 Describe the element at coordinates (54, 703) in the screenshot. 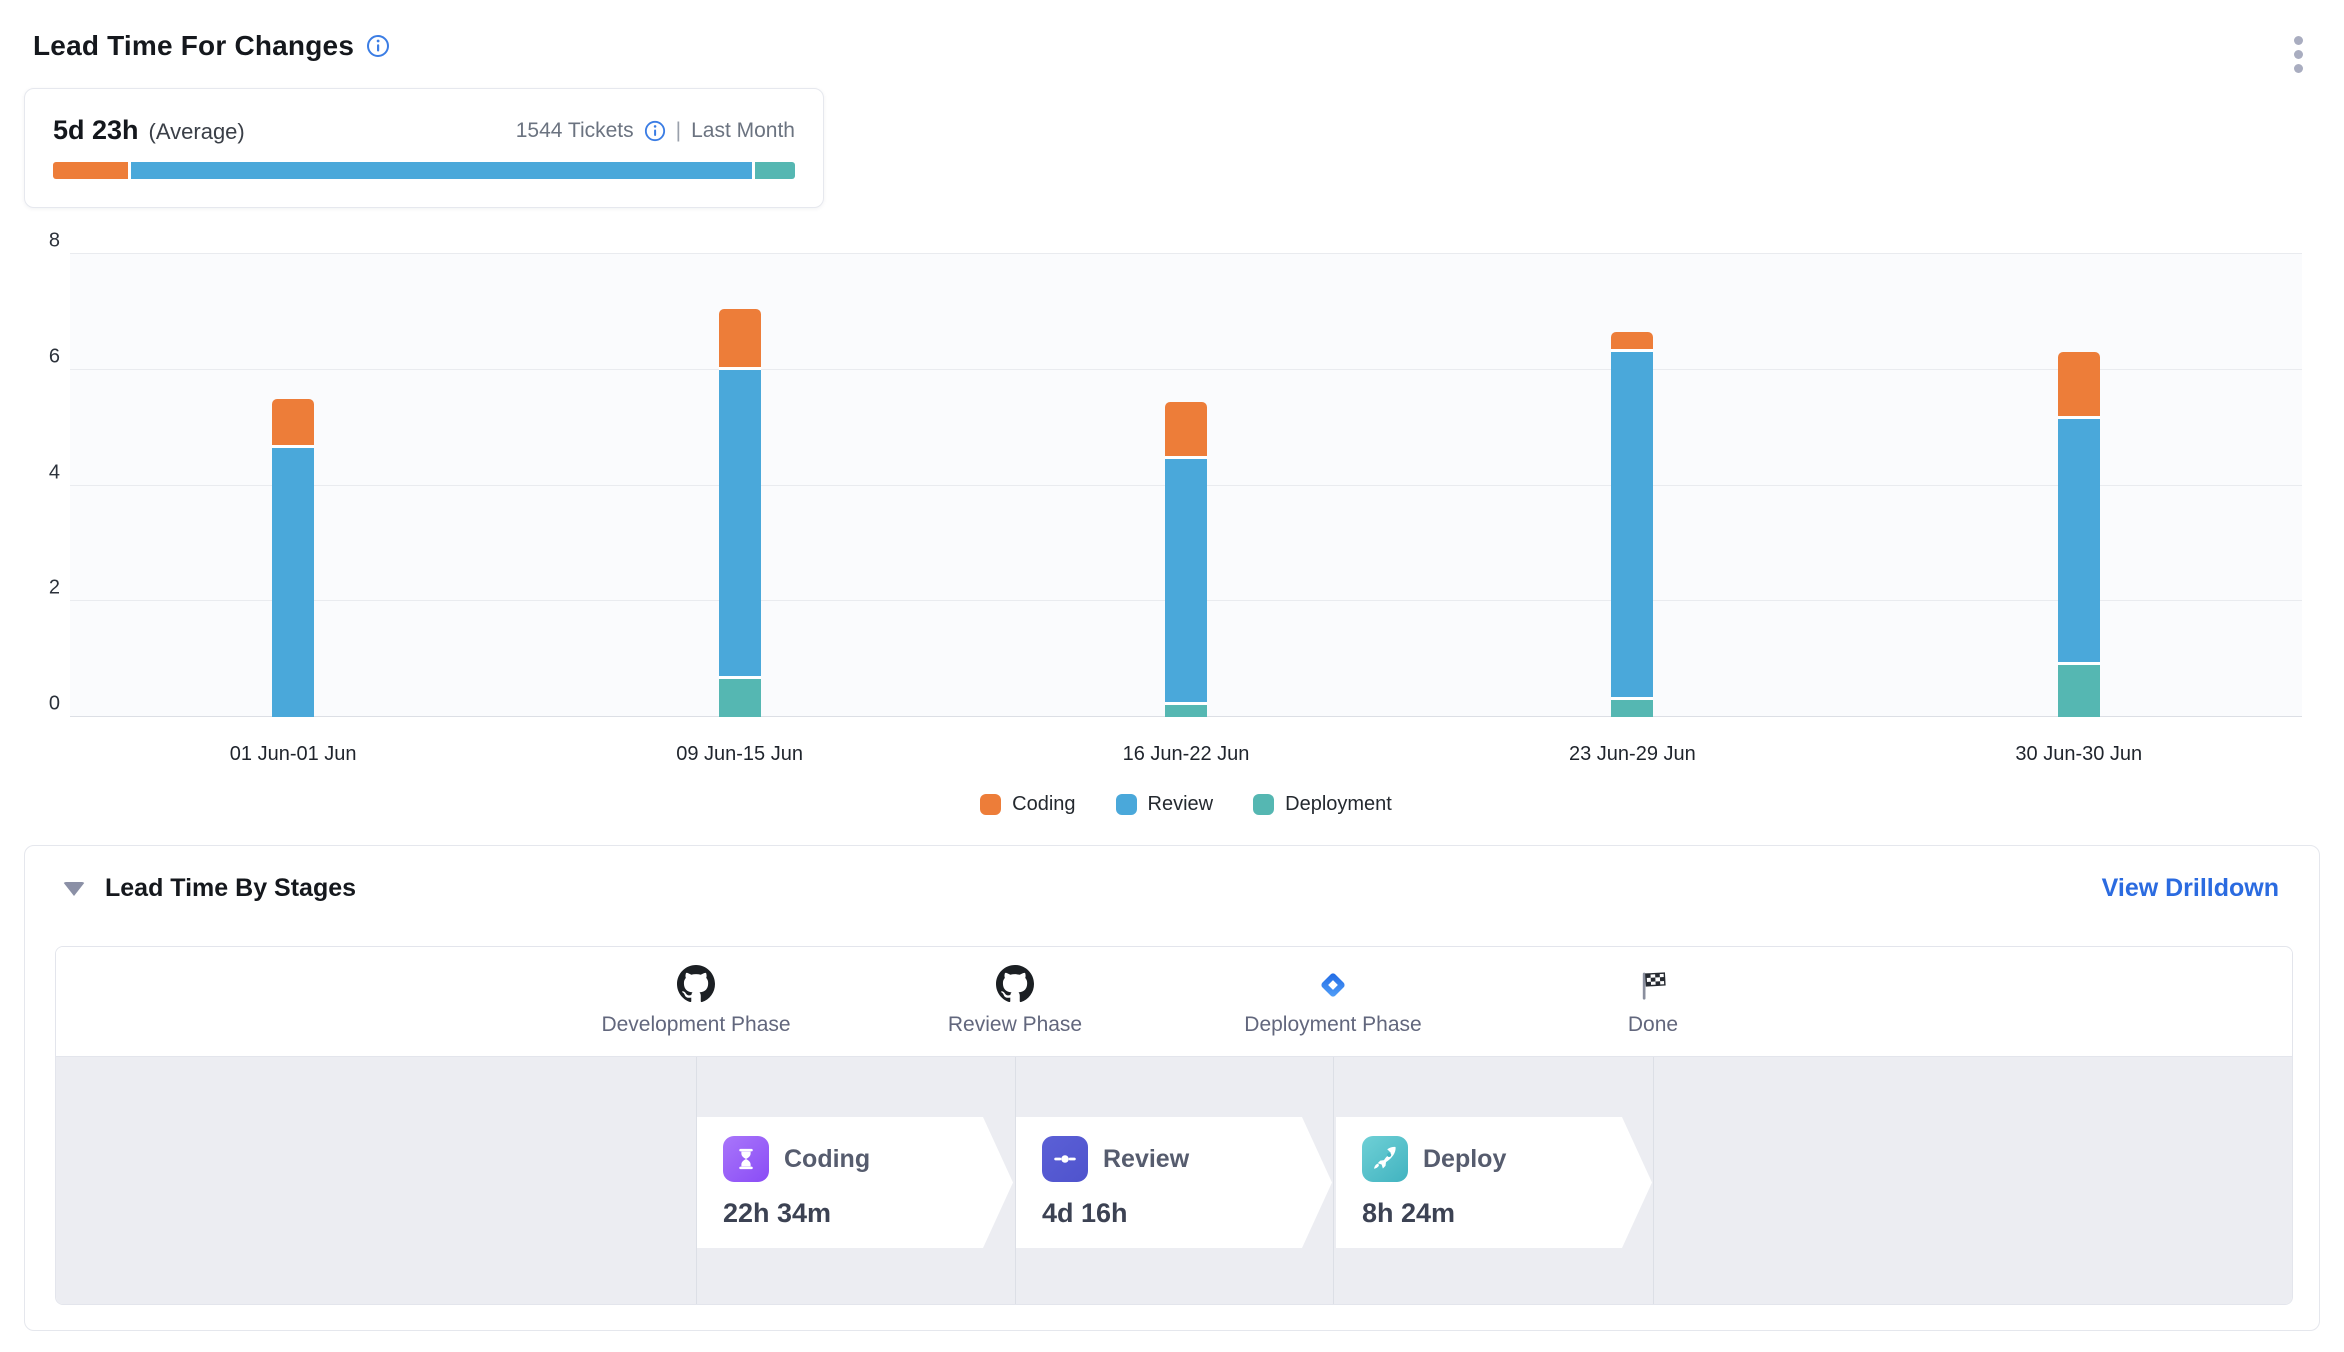

I see `y-axis-tick-0: 0` at that location.